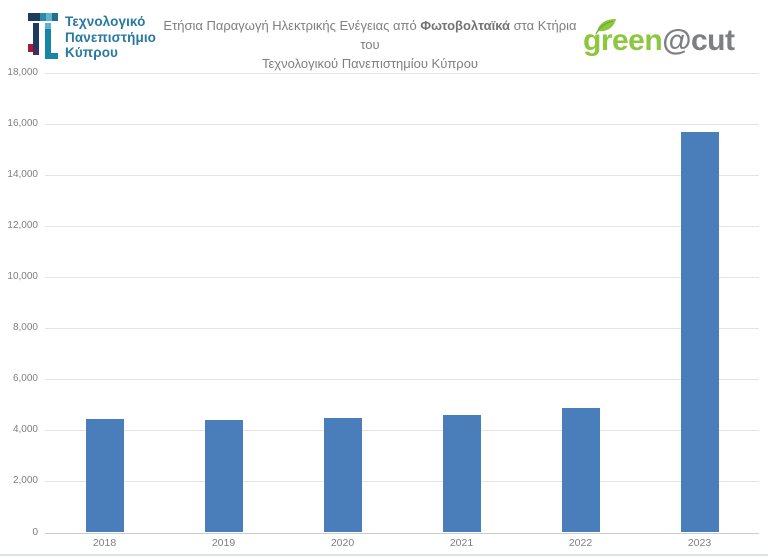 This screenshot has height=559, width=768. I want to click on bar-2023, so click(699, 332).